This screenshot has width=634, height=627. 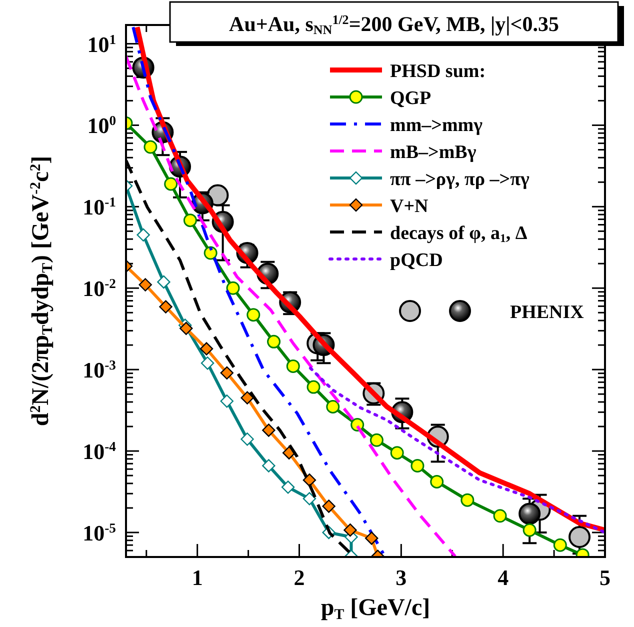 What do you see at coordinates (438, 71) in the screenshot?
I see `legend-label: PHSD sum:` at bounding box center [438, 71].